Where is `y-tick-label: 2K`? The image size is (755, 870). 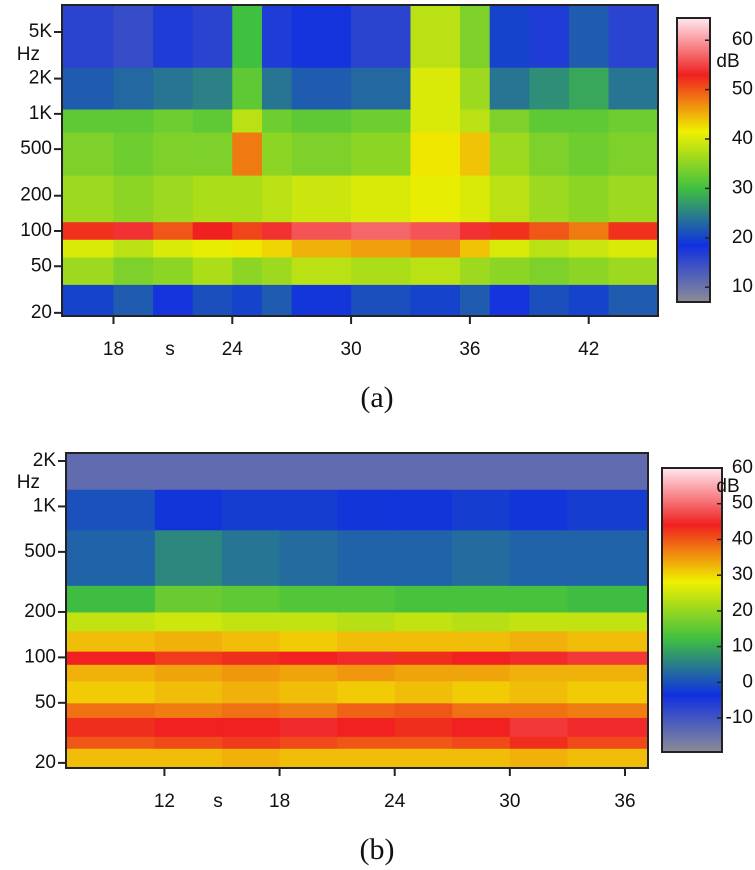
y-tick-label: 2K is located at coordinates (45, 460).